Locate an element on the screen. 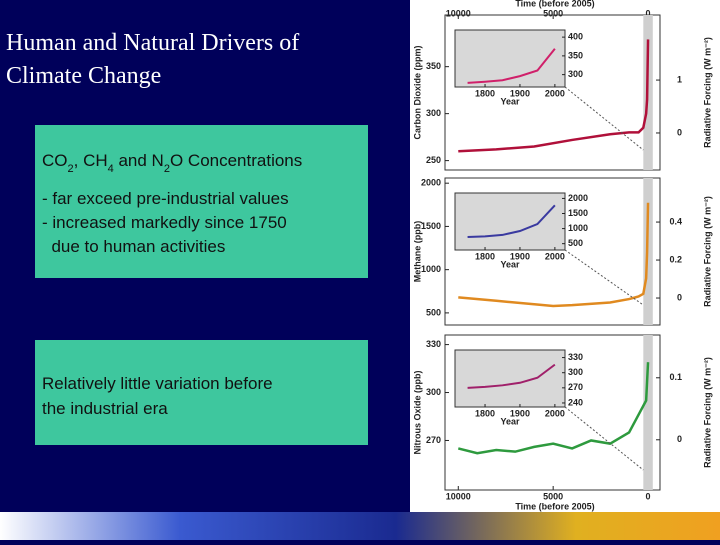  box-line: due to human activities is located at coordinates (133, 246).